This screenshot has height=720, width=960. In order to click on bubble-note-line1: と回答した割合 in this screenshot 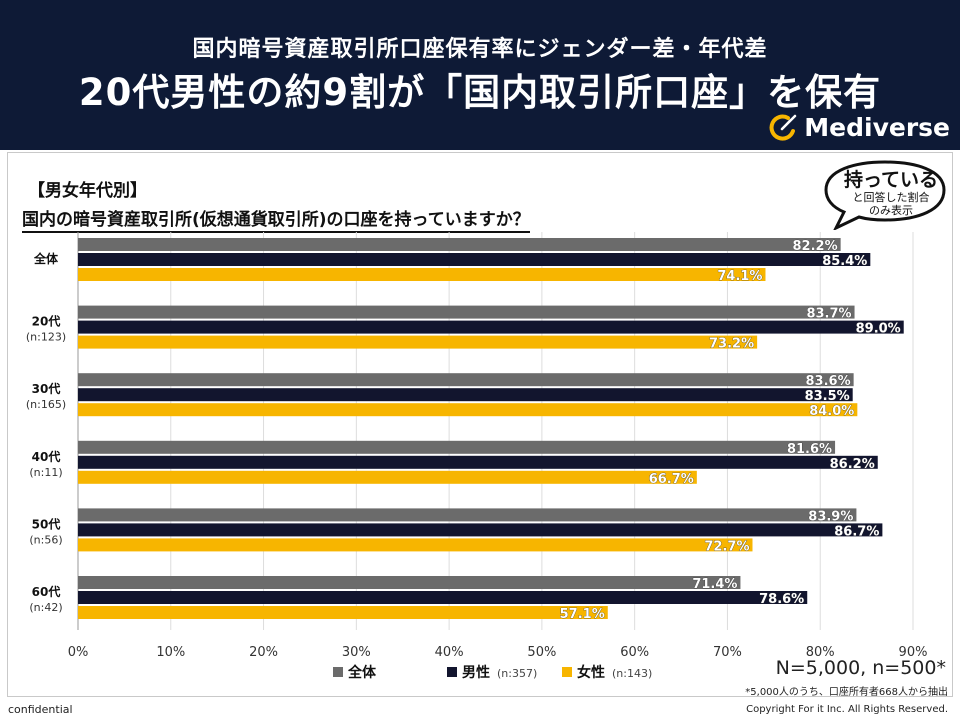, I will do `click(891, 197)`.